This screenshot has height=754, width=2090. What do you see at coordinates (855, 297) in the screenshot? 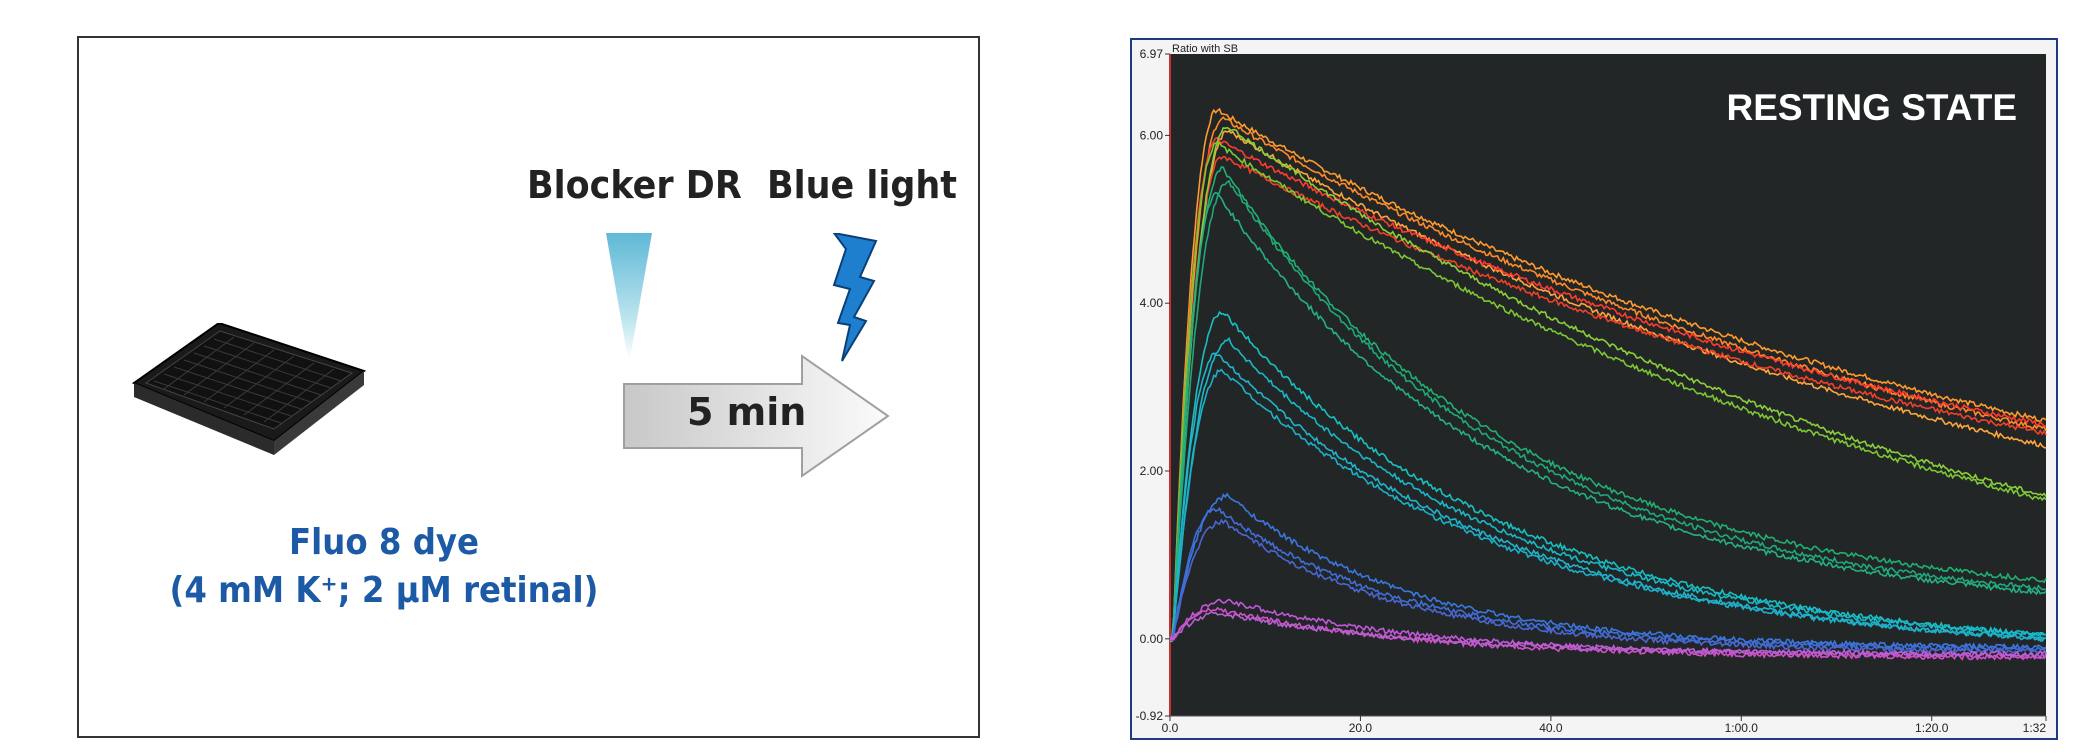
I see `blue-light-icon` at bounding box center [855, 297].